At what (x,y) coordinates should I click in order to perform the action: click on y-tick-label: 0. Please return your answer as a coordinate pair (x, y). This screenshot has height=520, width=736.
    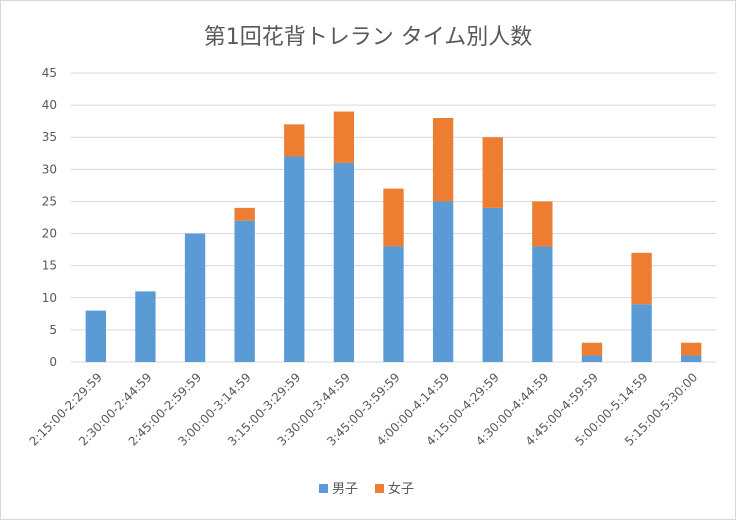
    Looking at the image, I should click on (53, 362).